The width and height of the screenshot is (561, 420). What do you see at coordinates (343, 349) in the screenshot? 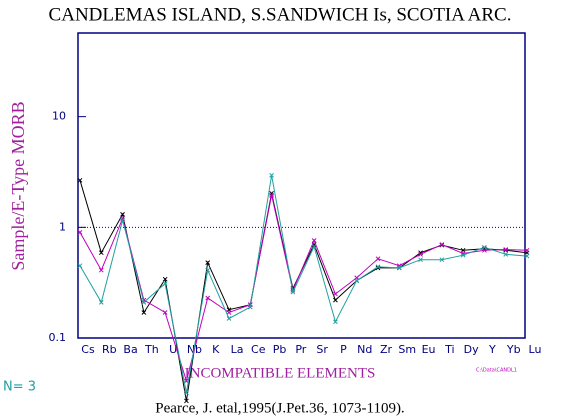
I see `x-tick-label: P` at bounding box center [343, 349].